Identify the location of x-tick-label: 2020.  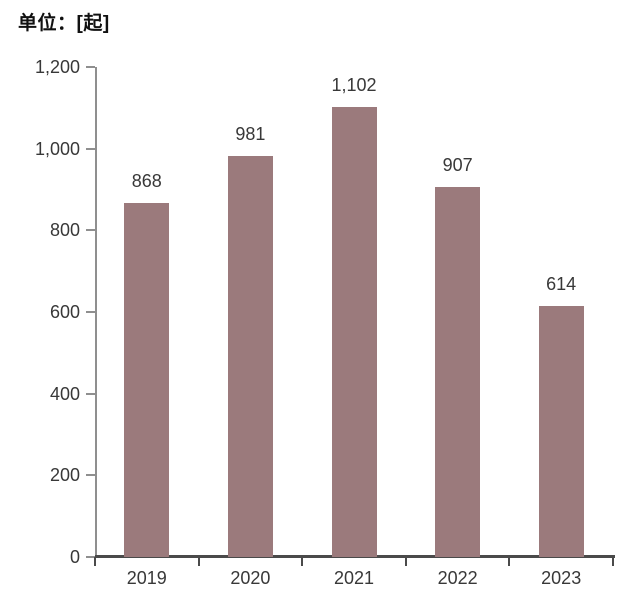
(250, 578).